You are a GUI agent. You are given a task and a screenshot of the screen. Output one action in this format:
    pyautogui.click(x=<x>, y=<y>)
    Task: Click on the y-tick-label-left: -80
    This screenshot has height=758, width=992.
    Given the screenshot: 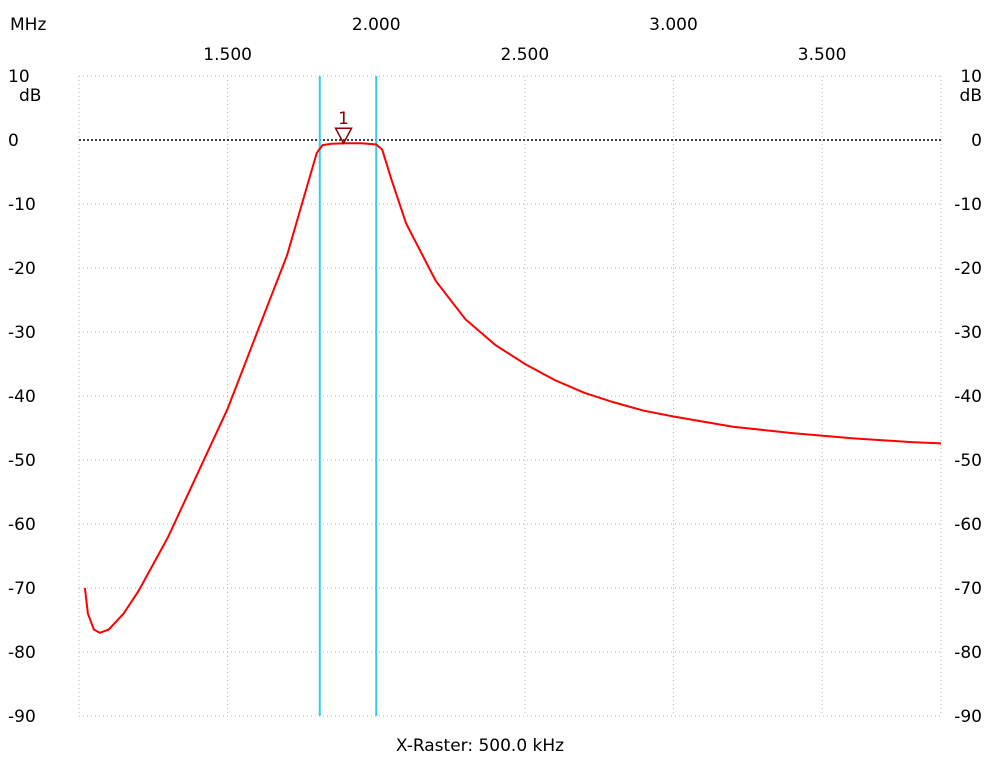 What is the action you would take?
    pyautogui.click(x=22, y=653)
    